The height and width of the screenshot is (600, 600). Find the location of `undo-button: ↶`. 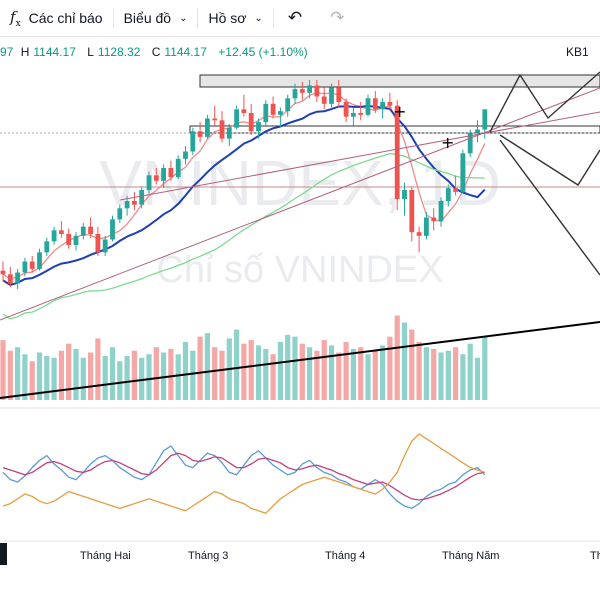

undo-button: ↶ is located at coordinates (295, 18).